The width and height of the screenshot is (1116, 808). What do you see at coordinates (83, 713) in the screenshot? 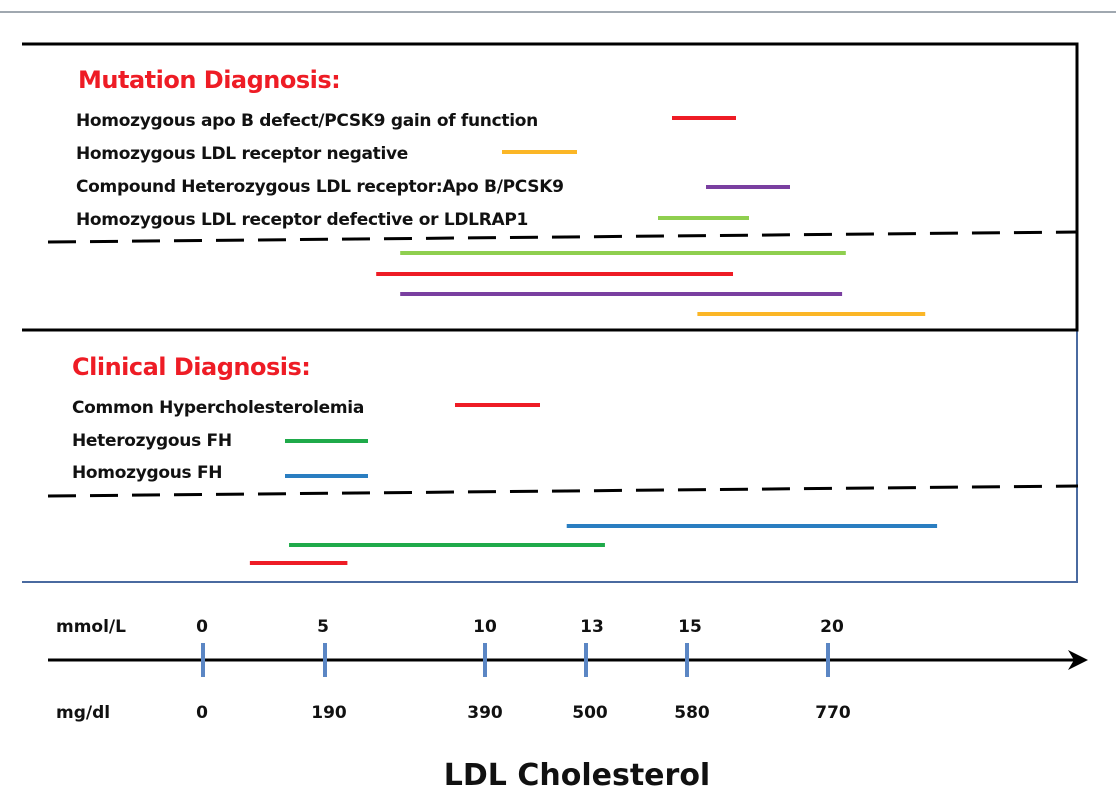
I see `mgdl-axis-label: mg/dl` at bounding box center [83, 713].